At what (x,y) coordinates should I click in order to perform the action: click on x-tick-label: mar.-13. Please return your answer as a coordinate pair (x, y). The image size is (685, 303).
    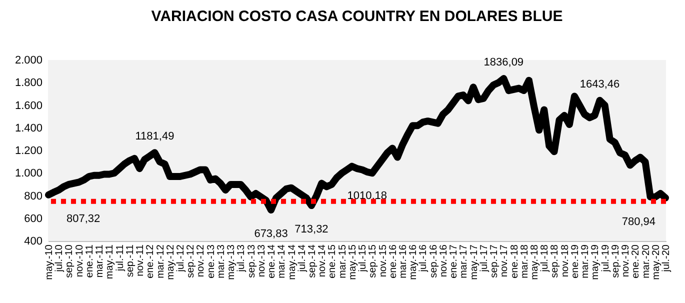
    Looking at the image, I should click on (221, 261).